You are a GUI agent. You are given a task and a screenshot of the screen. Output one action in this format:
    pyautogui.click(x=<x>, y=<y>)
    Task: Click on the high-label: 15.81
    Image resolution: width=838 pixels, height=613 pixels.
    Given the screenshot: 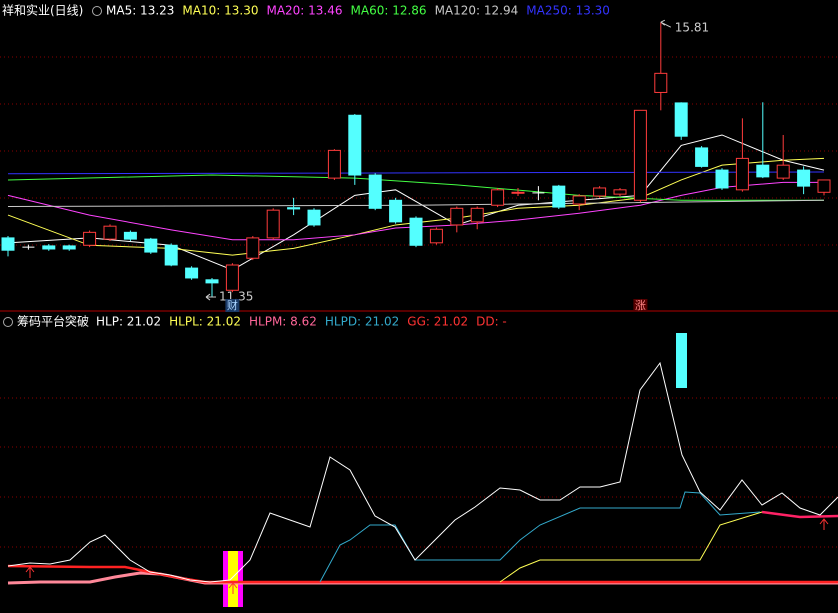 What is the action you would take?
    pyautogui.click(x=692, y=28)
    